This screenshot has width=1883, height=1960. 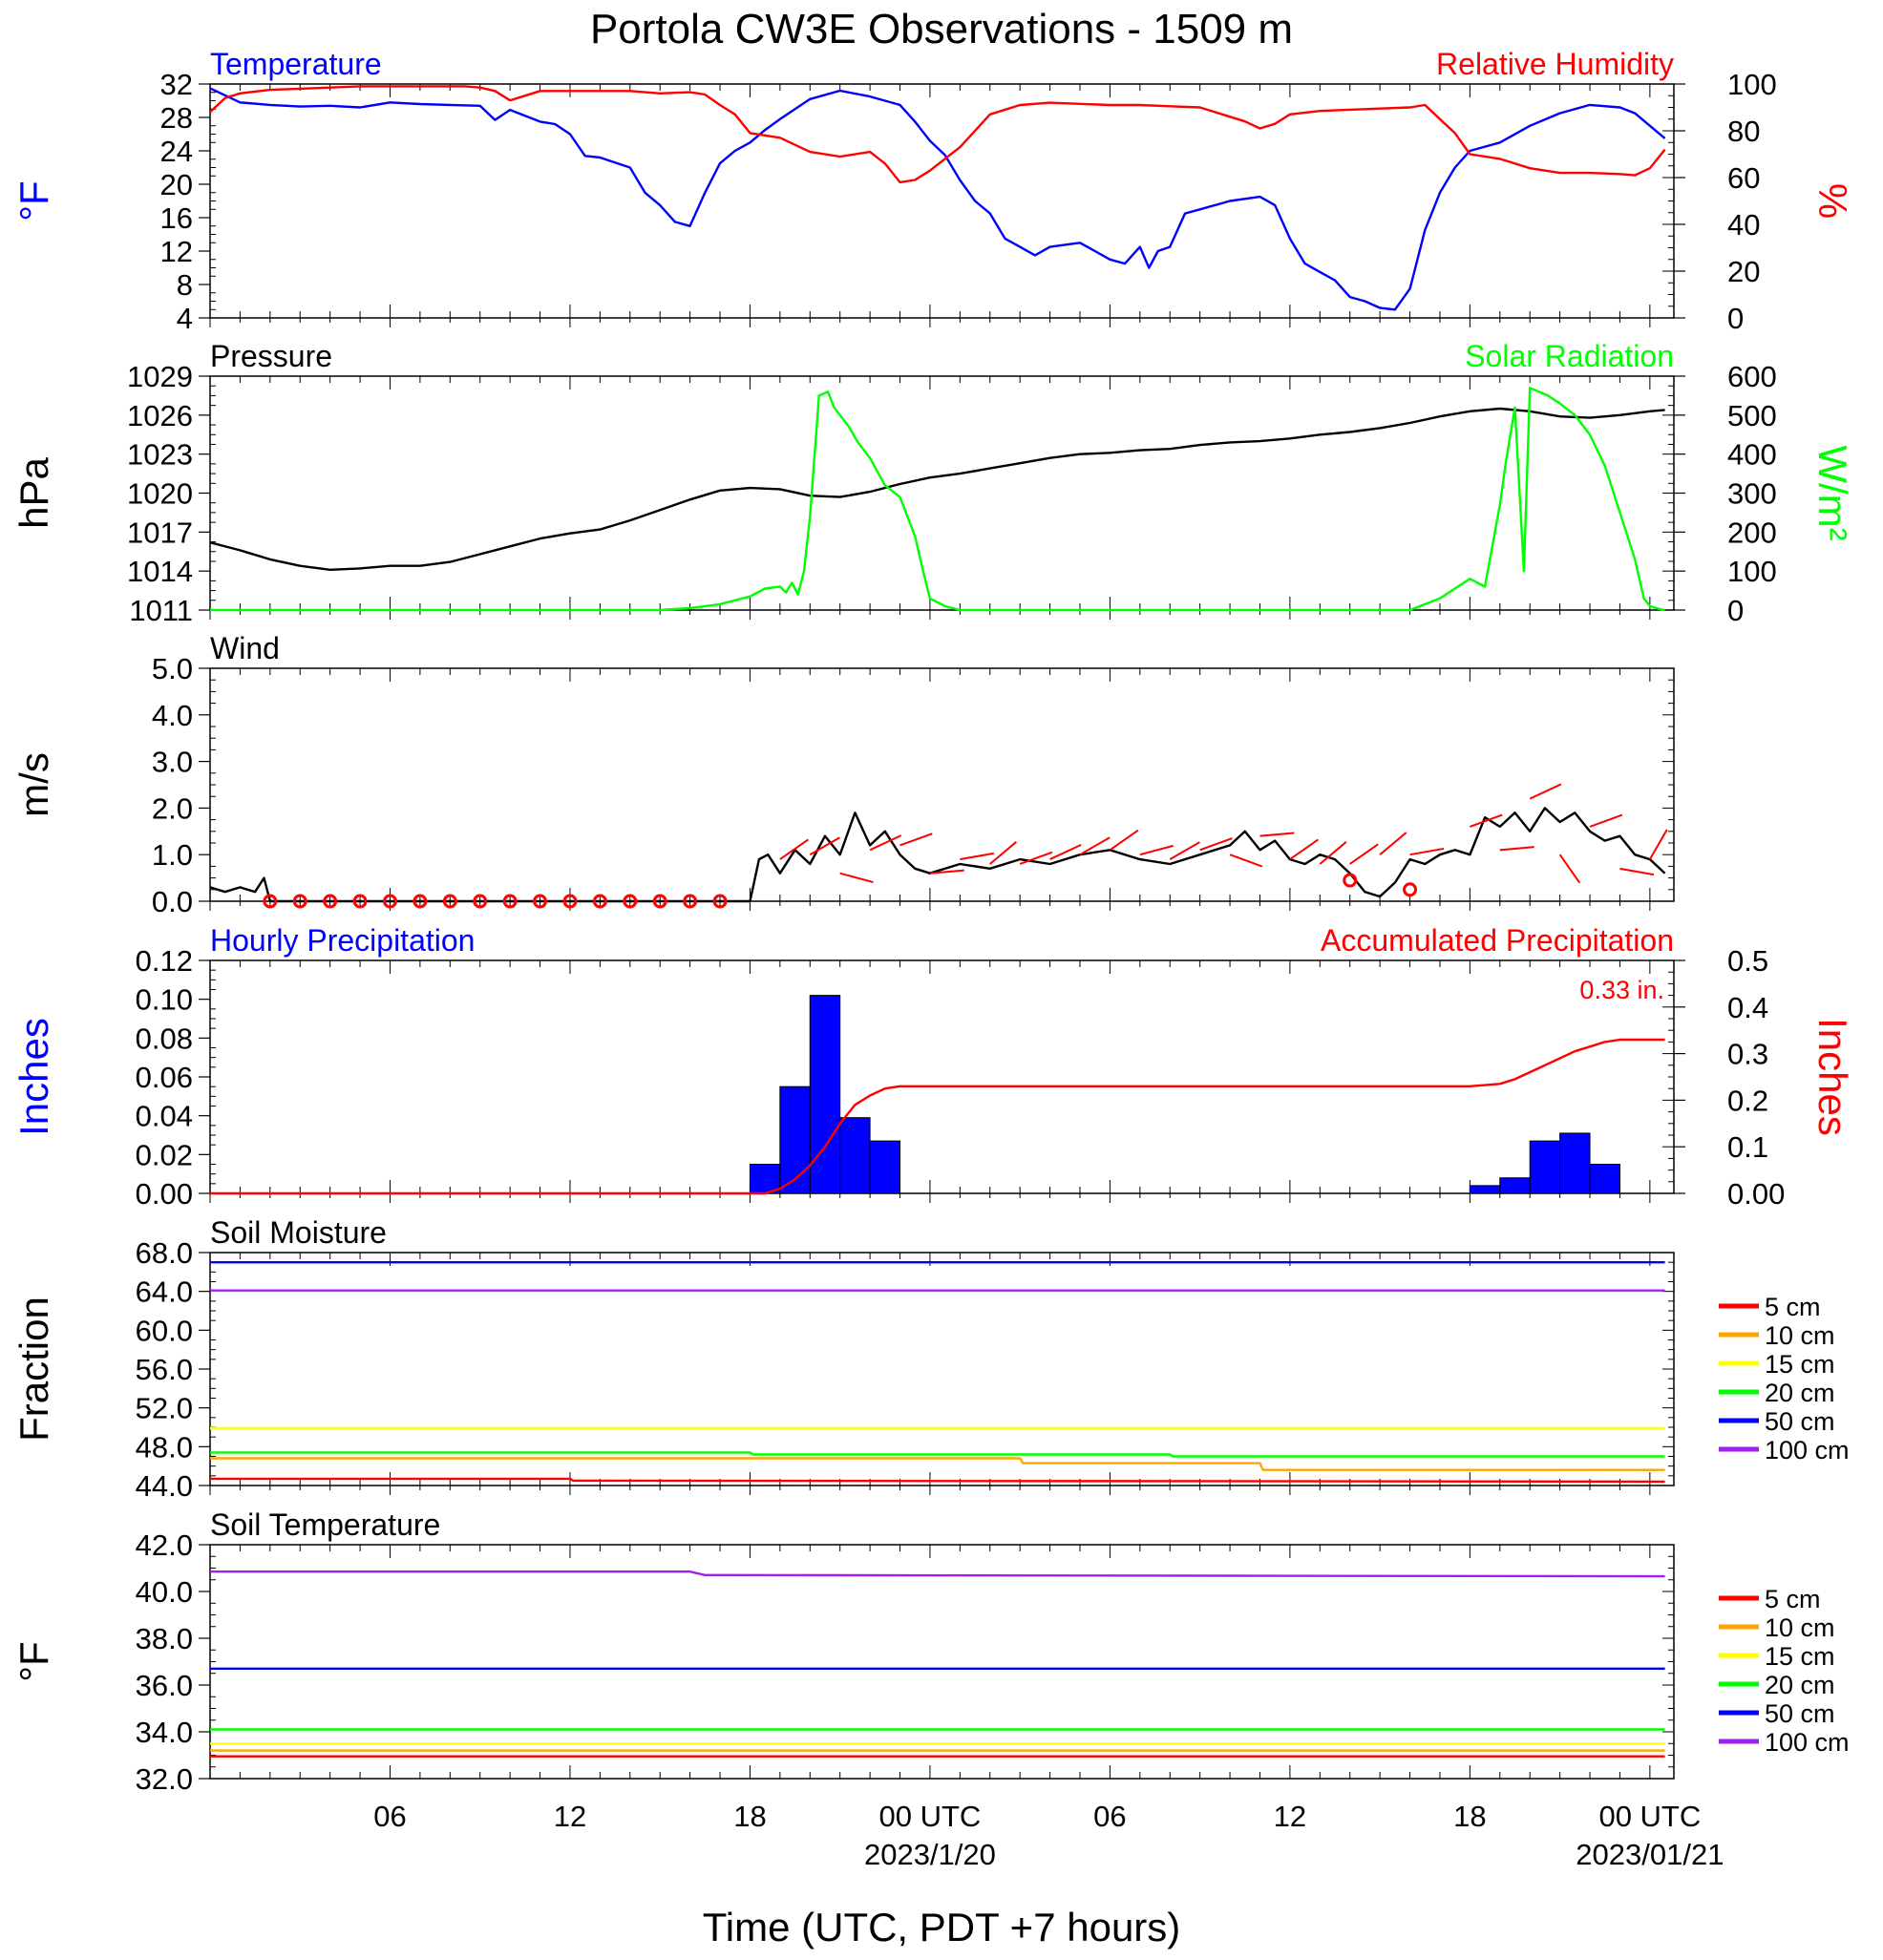 I want to click on series-temperature, so click(x=937, y=199).